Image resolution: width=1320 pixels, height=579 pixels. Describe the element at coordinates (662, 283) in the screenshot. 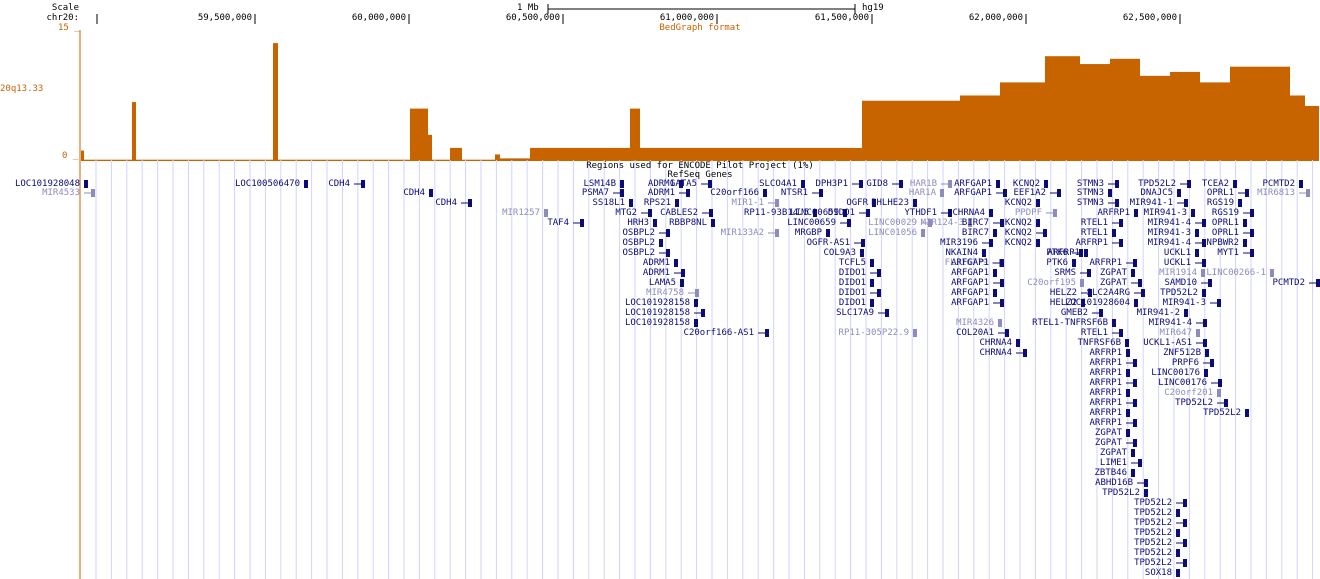

I see `gene-label: LAMA5` at that location.